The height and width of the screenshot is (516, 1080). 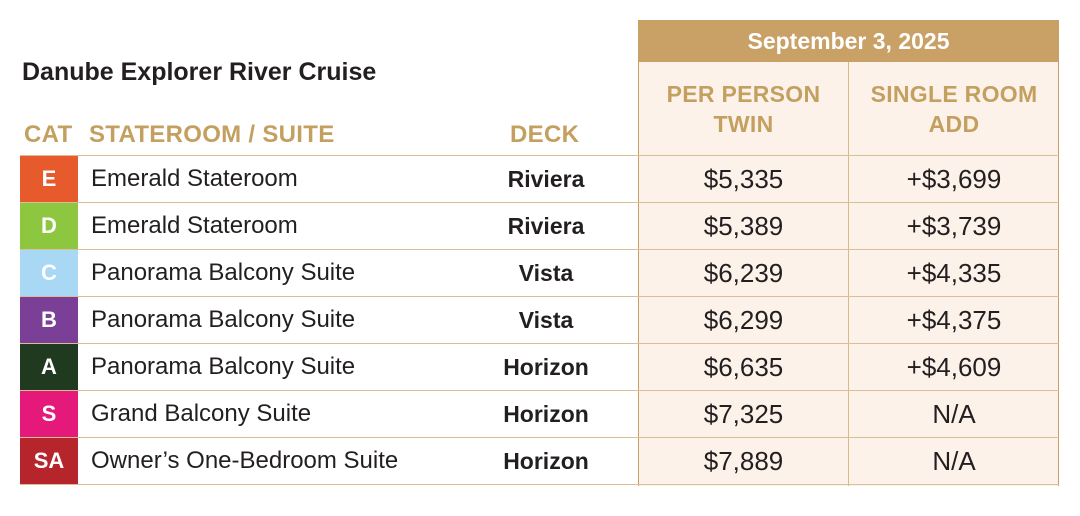 I want to click on category-badge: SA, so click(x=49, y=461).